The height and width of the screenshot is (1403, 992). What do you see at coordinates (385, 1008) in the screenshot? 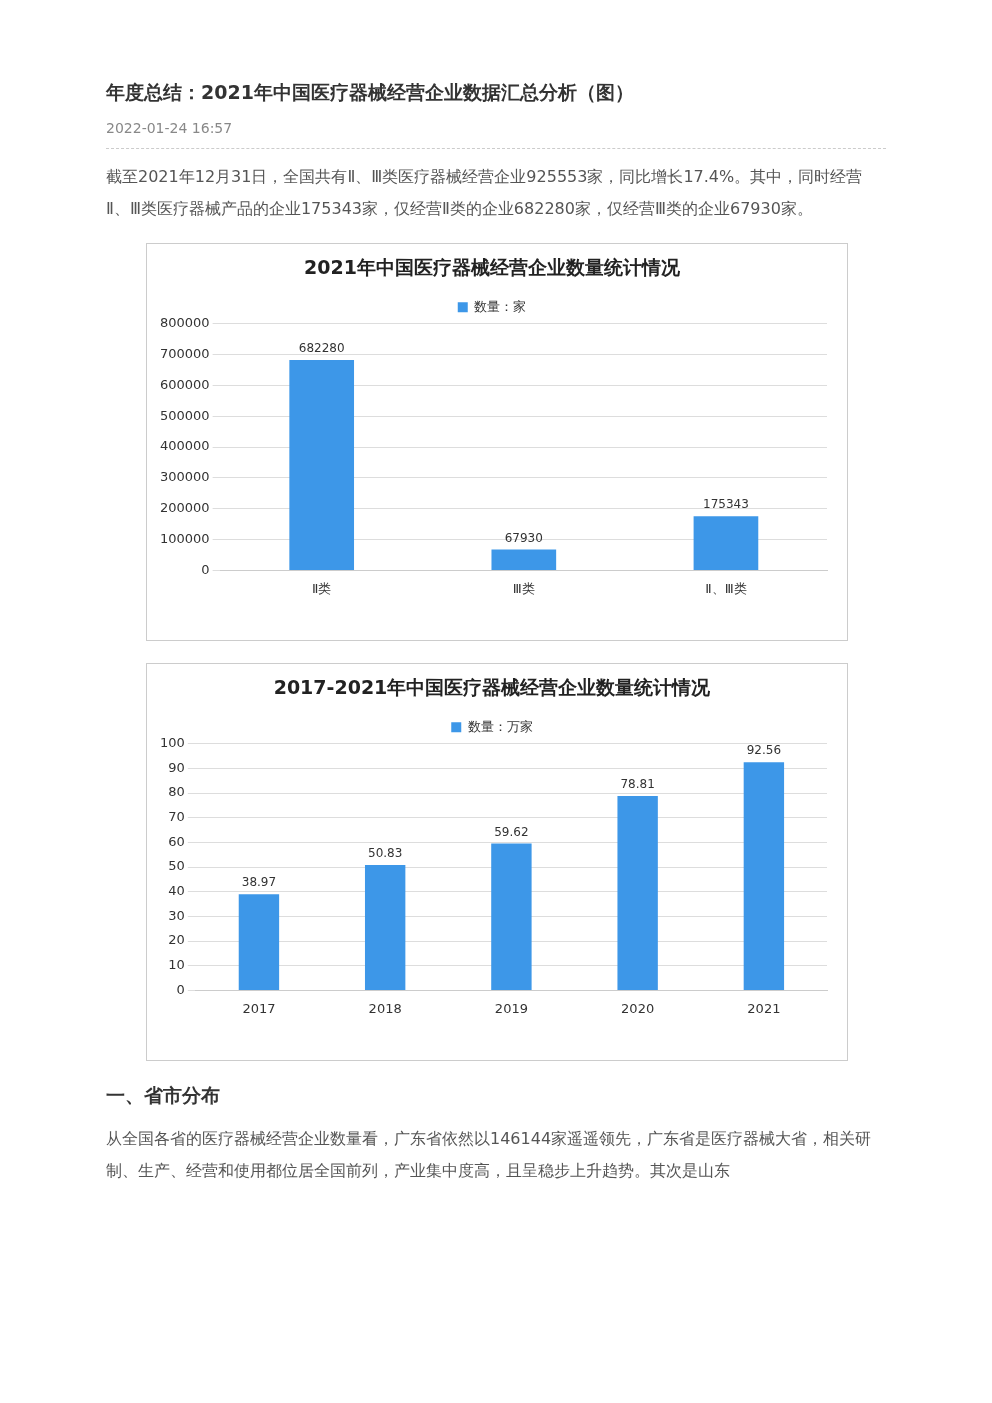
I see `x-tick-label: 2018` at bounding box center [385, 1008].